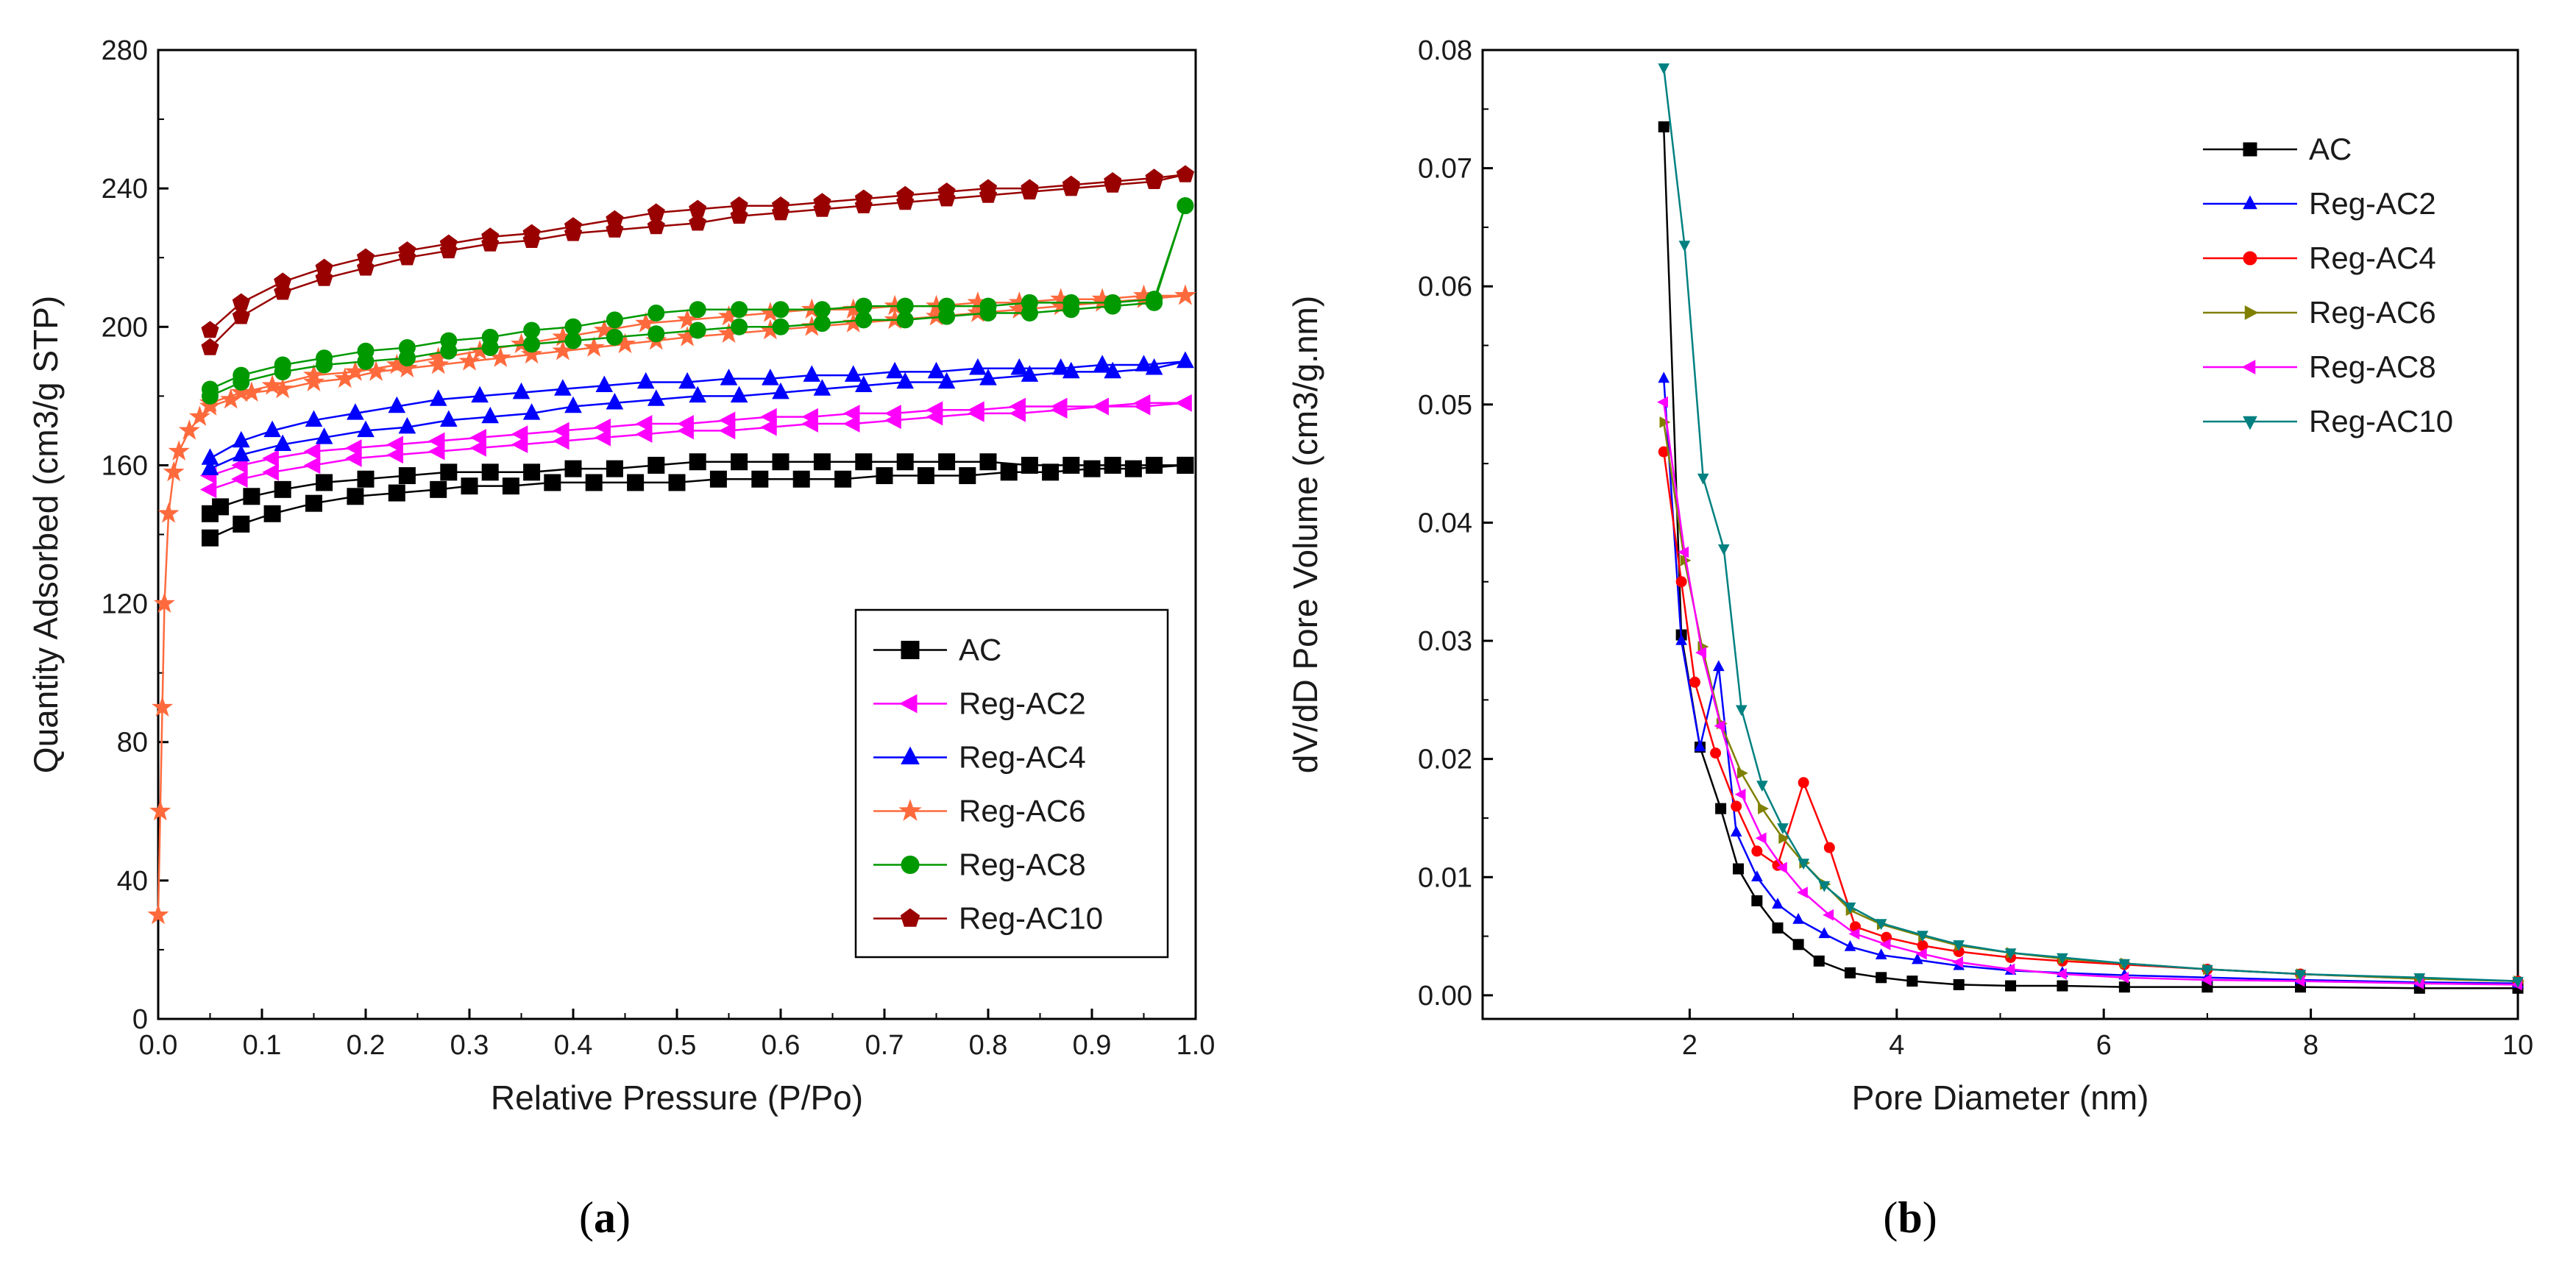  What do you see at coordinates (1445, 405) in the screenshot?
I see `y-tick-label: 0.05` at bounding box center [1445, 405].